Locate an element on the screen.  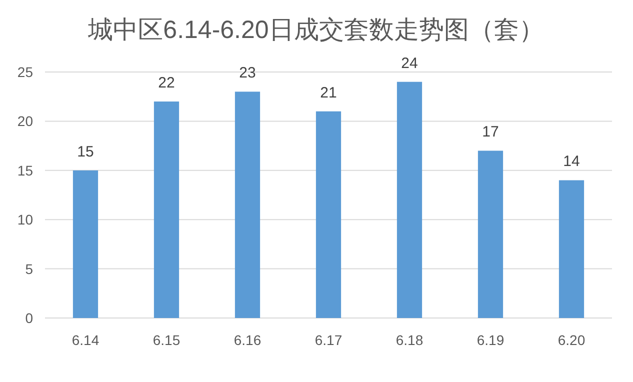
x-tick-label: 6.14 is located at coordinates (86, 340).